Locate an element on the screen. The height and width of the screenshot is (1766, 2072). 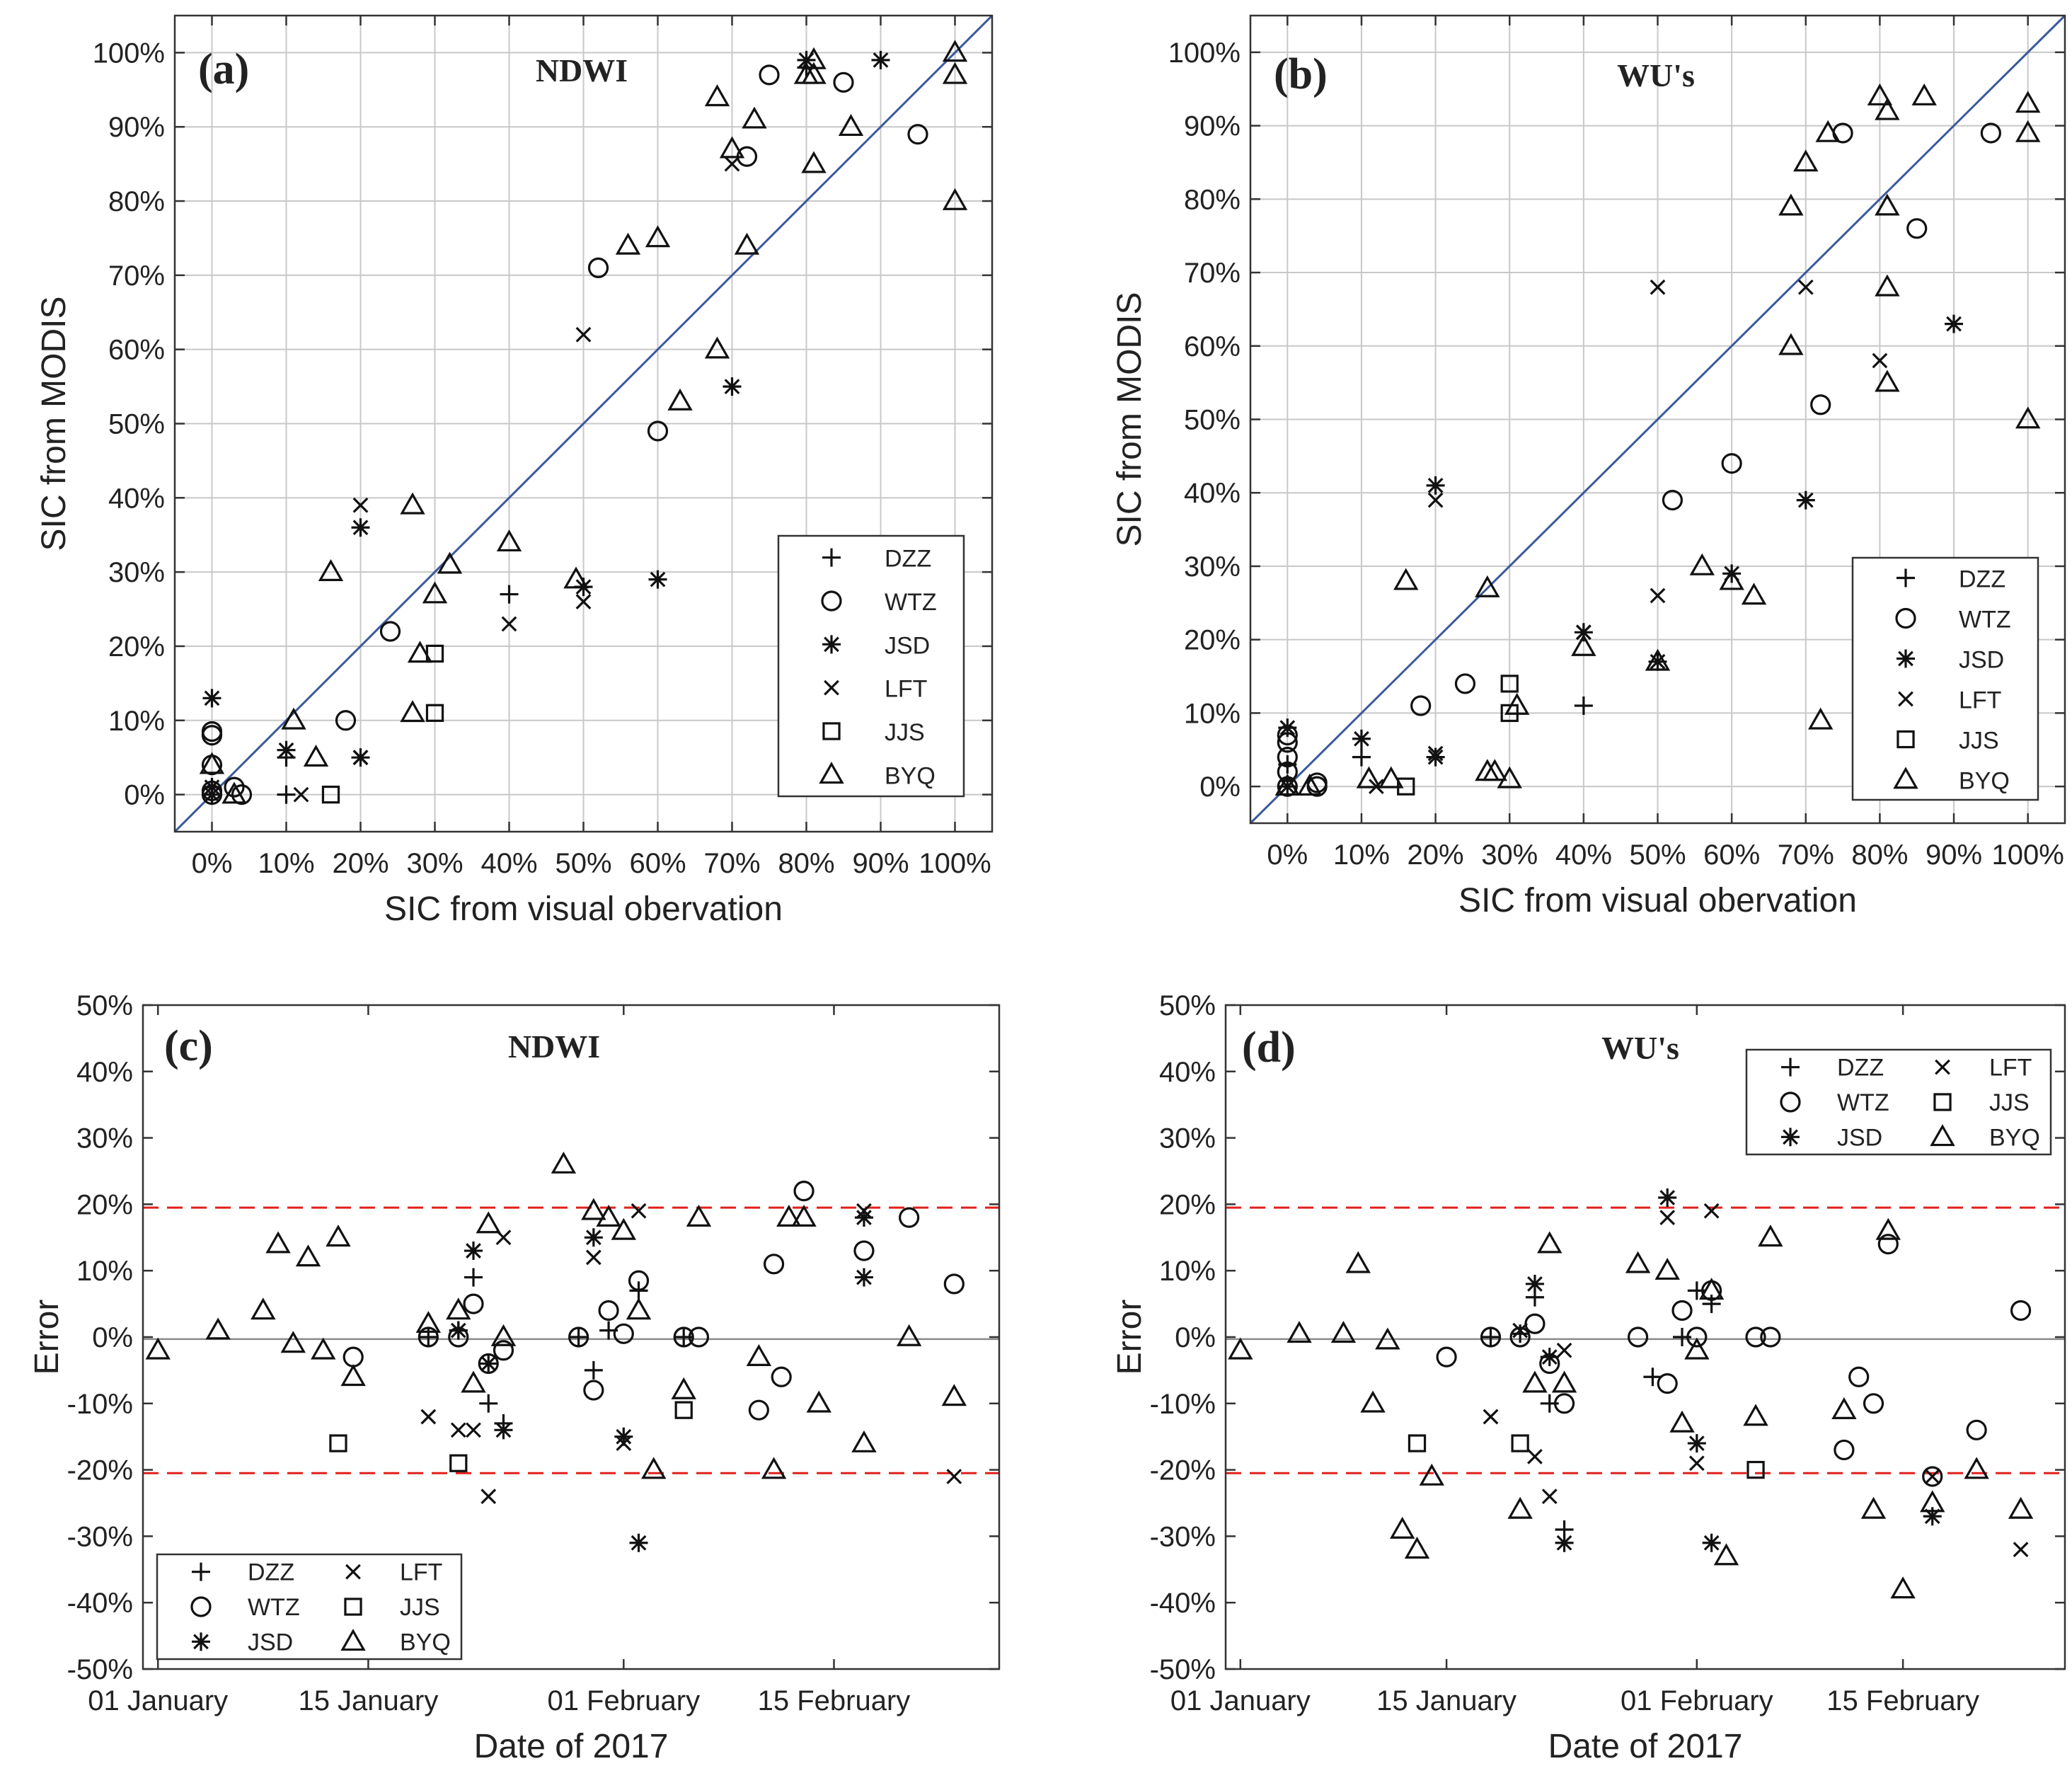
x-tick-label: 01 February is located at coordinates (623, 1700).